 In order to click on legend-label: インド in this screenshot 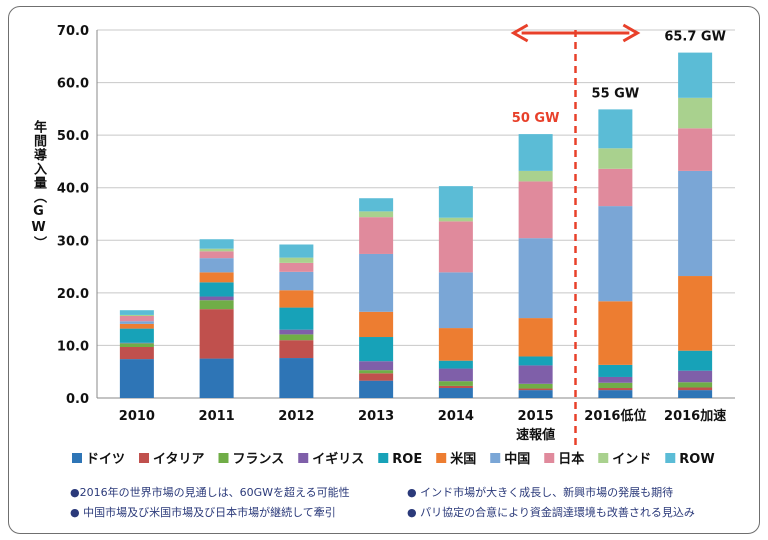, I will do `click(631, 459)`.